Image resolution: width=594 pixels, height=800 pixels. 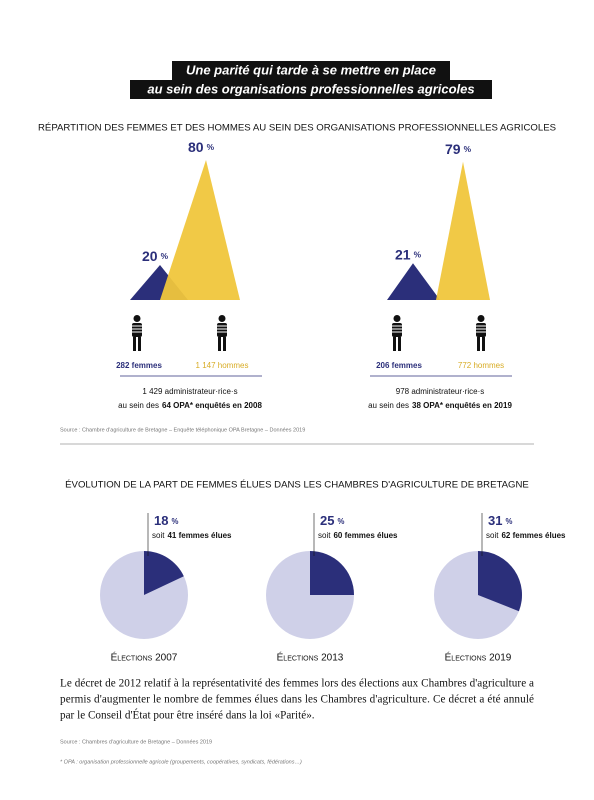 I want to click on men-count: 772 hommes, so click(x=481, y=365).